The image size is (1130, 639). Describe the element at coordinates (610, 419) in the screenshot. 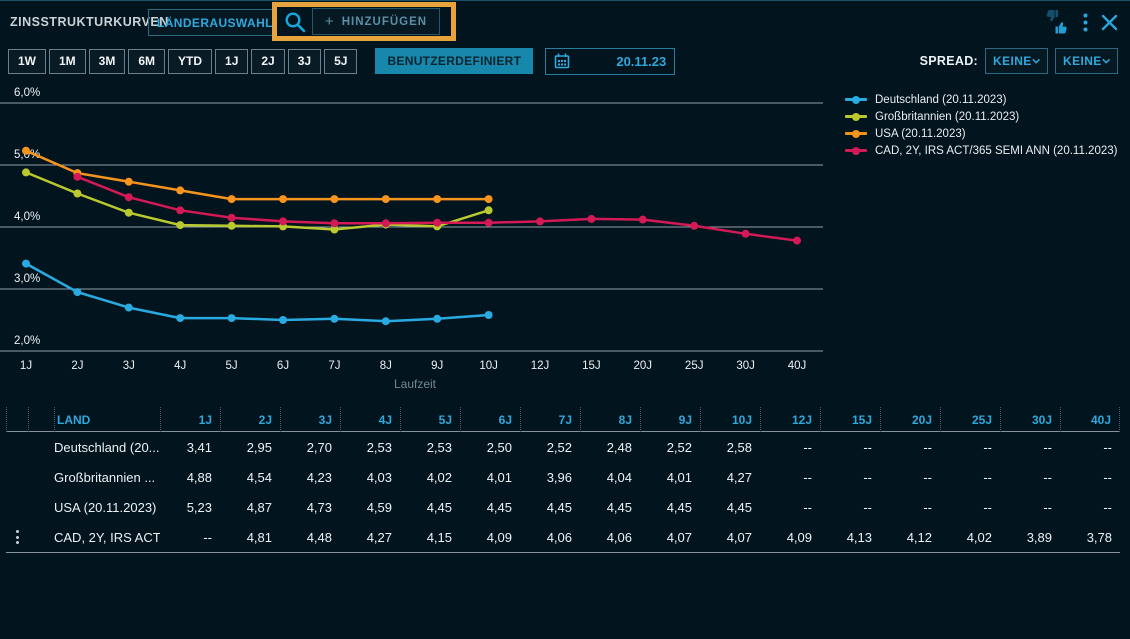

I see `column-header-8j: 8J` at that location.